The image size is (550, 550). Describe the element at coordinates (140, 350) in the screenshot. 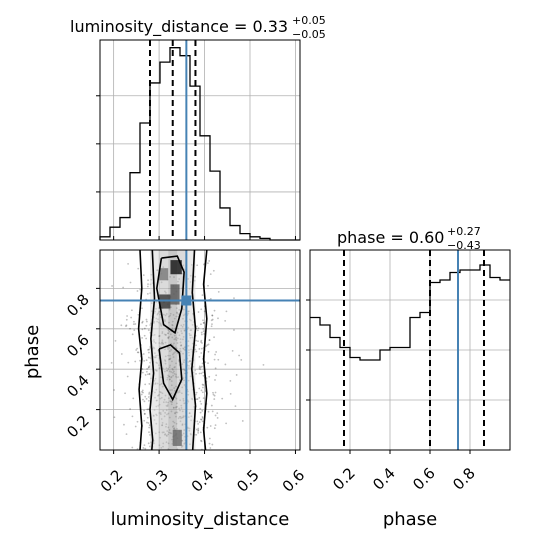

I see `contour-line` at that location.